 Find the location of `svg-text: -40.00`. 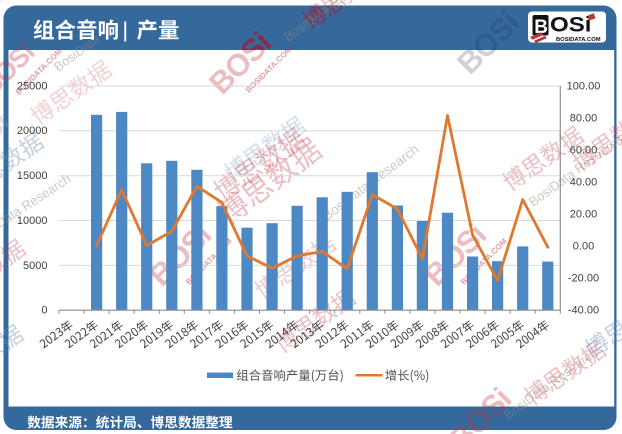

svg-text: -40.00 is located at coordinates (583, 311).